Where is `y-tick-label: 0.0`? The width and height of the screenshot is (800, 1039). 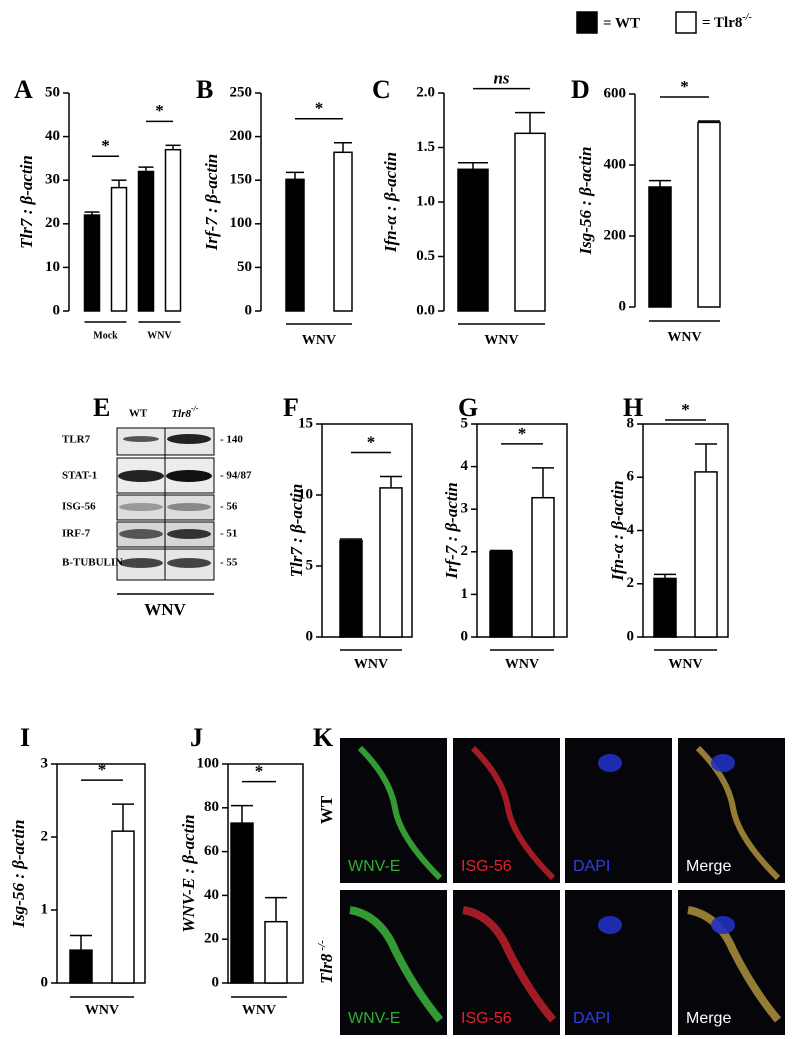
y-tick-label: 0.0 is located at coordinates (425, 310).